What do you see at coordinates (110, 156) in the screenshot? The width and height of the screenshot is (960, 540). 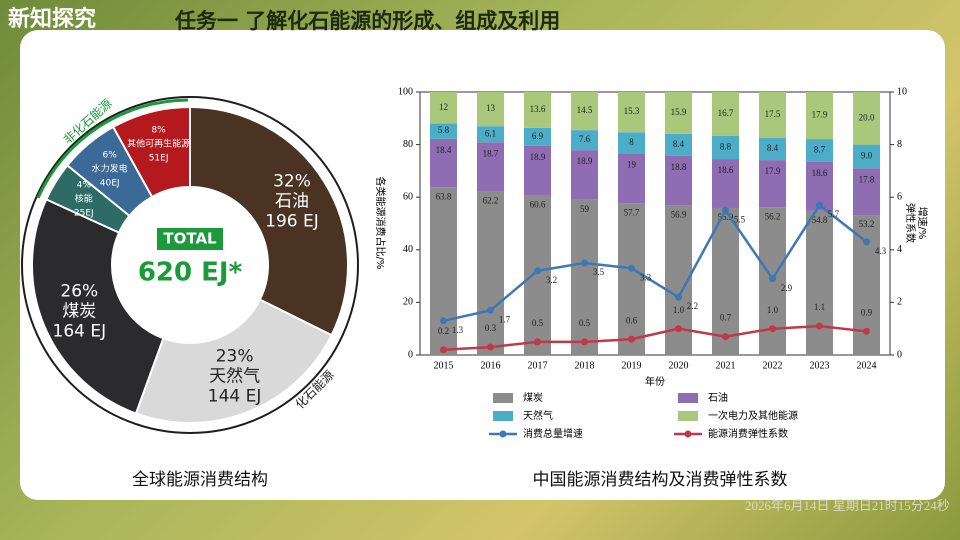 I see `slice-percent: 6%` at bounding box center [110, 156].